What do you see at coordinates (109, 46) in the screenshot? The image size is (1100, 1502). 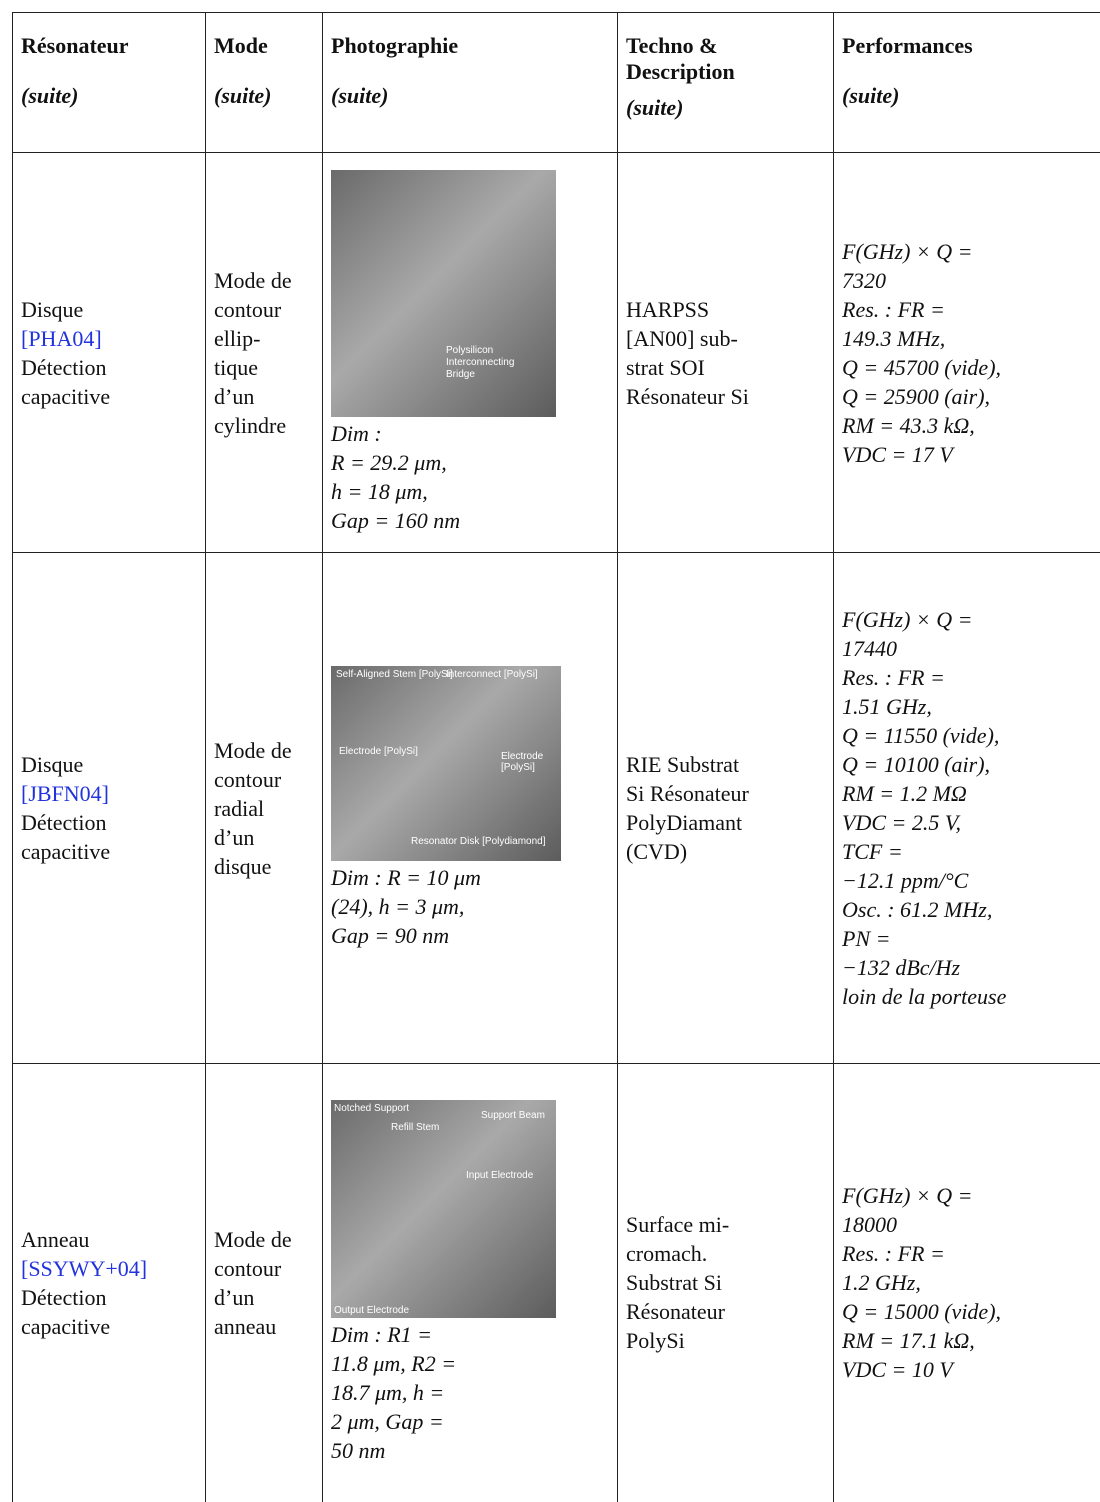 I see `text-line: Résonateur` at bounding box center [109, 46].